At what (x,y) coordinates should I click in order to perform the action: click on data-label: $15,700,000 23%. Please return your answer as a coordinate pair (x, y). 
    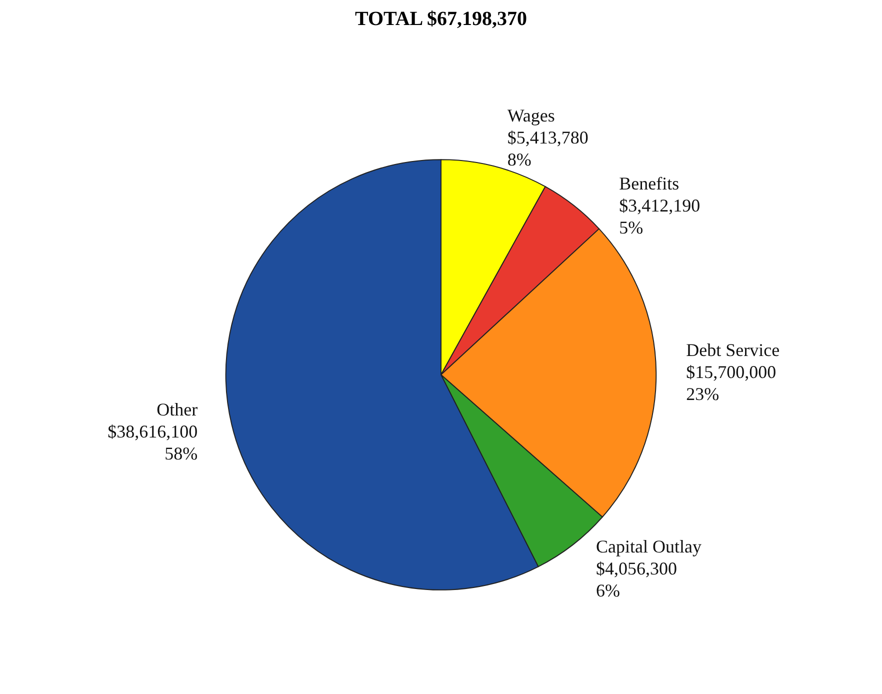
    Looking at the image, I should click on (731, 383).